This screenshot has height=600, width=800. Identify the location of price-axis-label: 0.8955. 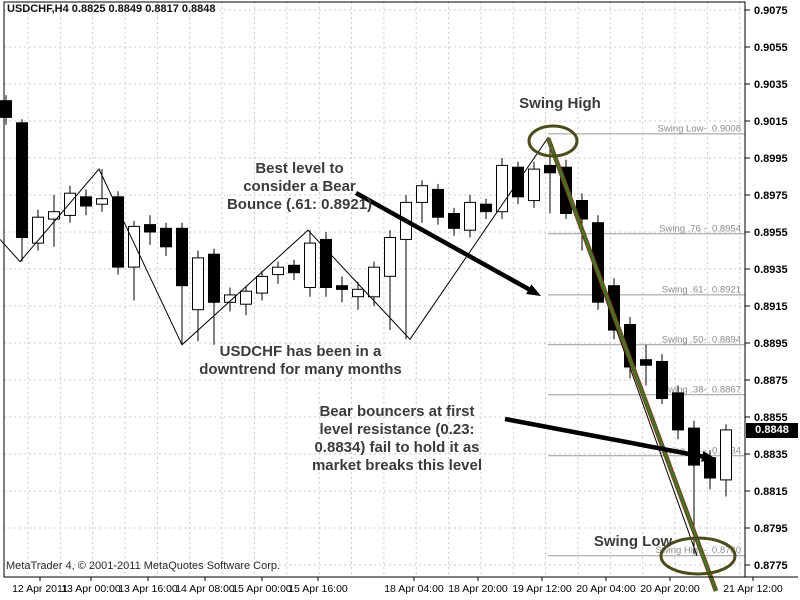
(771, 233).